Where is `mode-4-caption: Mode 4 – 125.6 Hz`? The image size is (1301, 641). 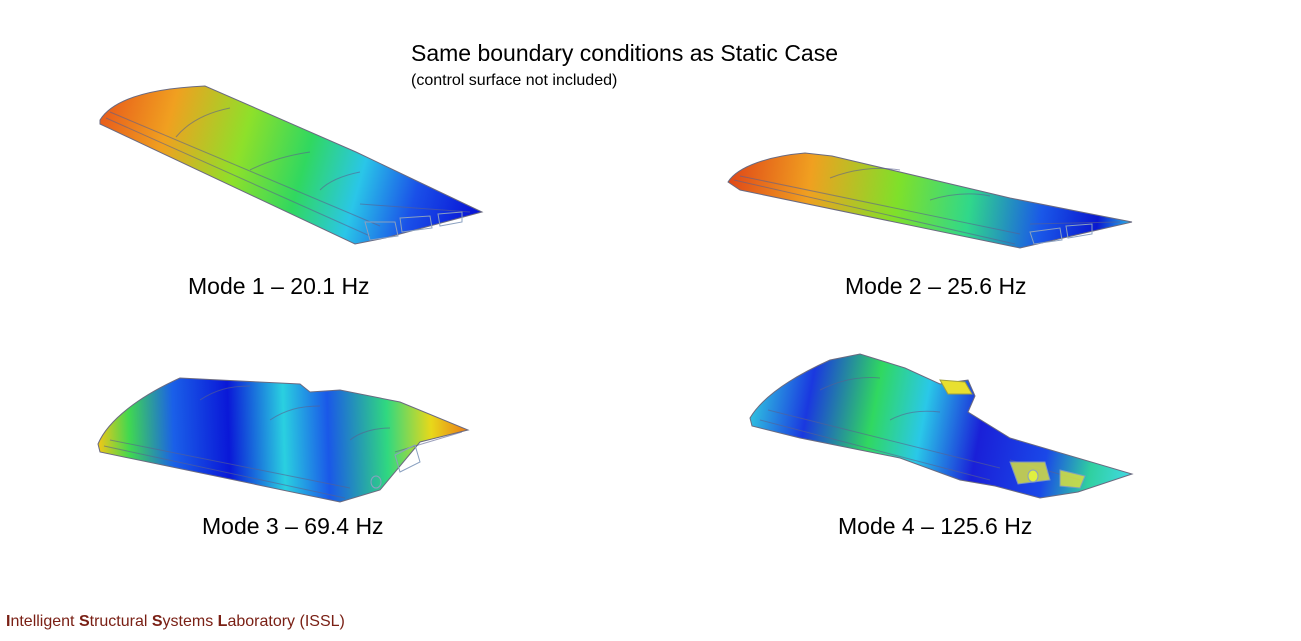 mode-4-caption: Mode 4 – 125.6 Hz is located at coordinates (935, 526).